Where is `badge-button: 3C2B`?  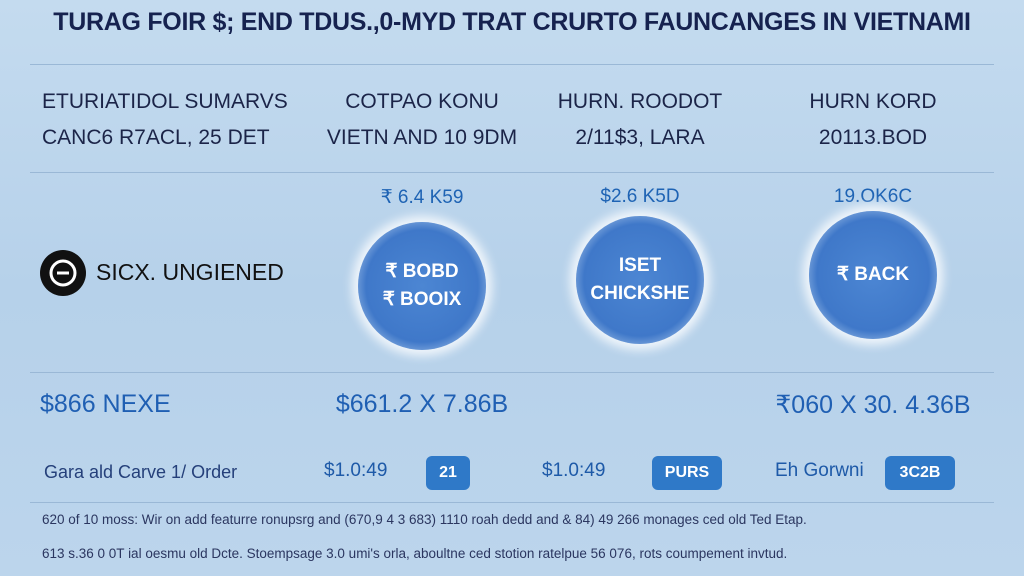 badge-button: 3C2B is located at coordinates (920, 473).